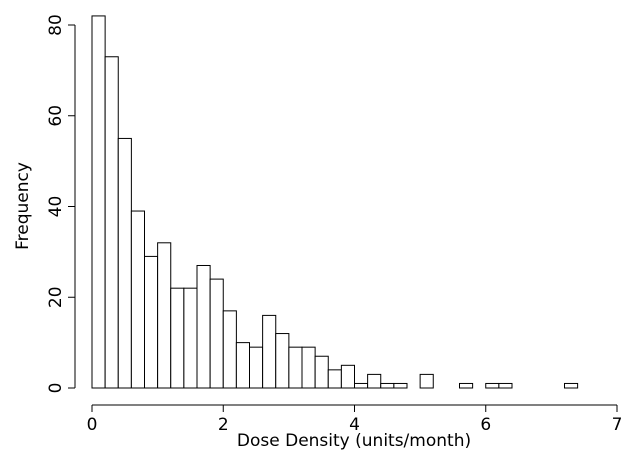 Image resolution: width=628 pixels, height=457 pixels. Describe the element at coordinates (56, 207) in the screenshot. I see `y-tick-label: 40` at that location.